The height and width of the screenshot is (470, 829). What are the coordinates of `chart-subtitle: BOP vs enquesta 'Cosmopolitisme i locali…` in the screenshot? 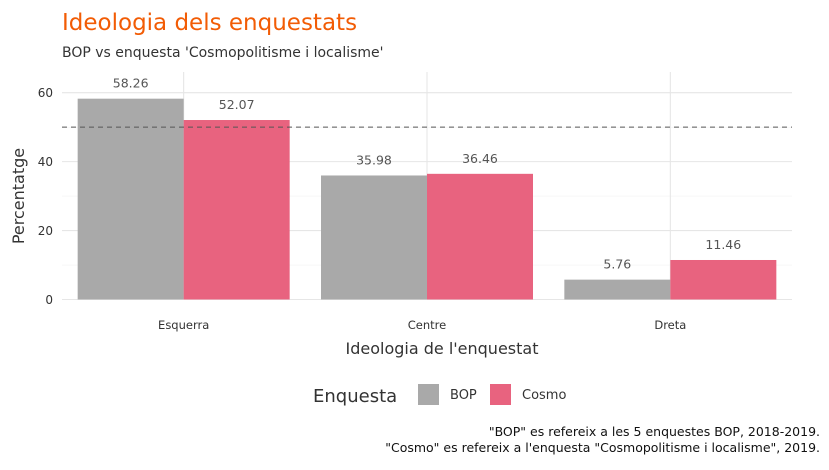 It's located at (223, 53).